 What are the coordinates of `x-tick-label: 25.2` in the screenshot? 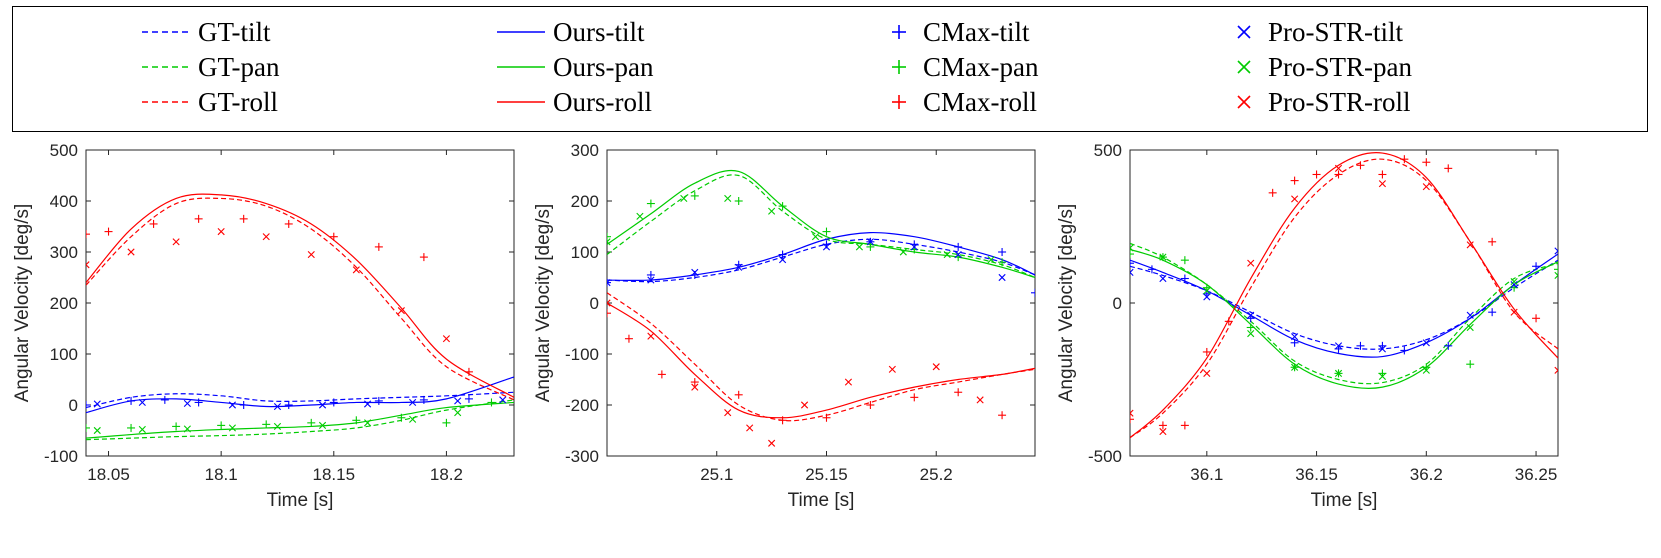 It's located at (936, 474).